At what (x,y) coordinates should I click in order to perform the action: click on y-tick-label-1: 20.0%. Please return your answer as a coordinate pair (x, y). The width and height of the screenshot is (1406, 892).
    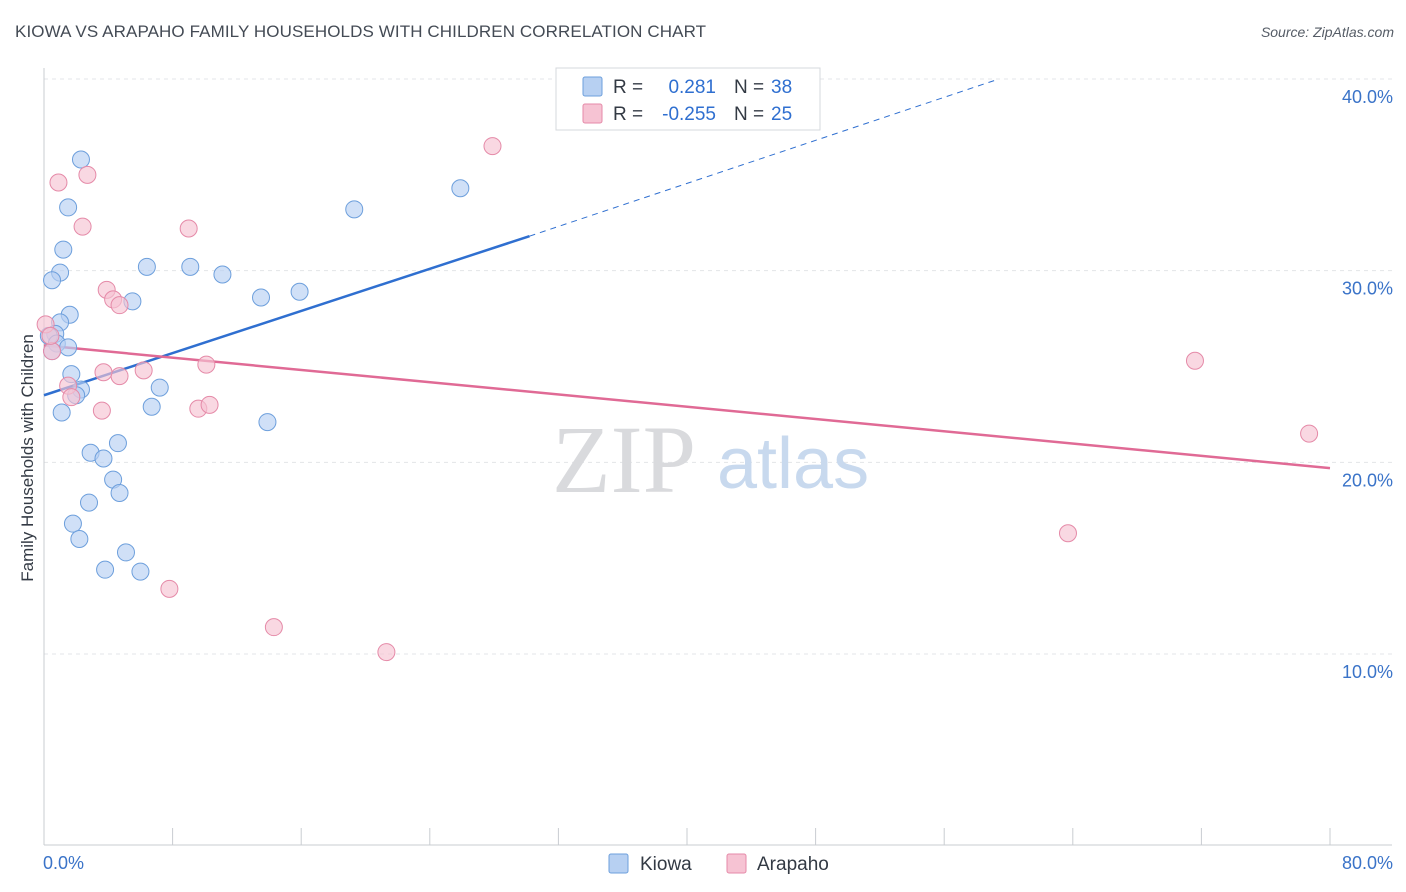
    Looking at the image, I should click on (1367, 480).